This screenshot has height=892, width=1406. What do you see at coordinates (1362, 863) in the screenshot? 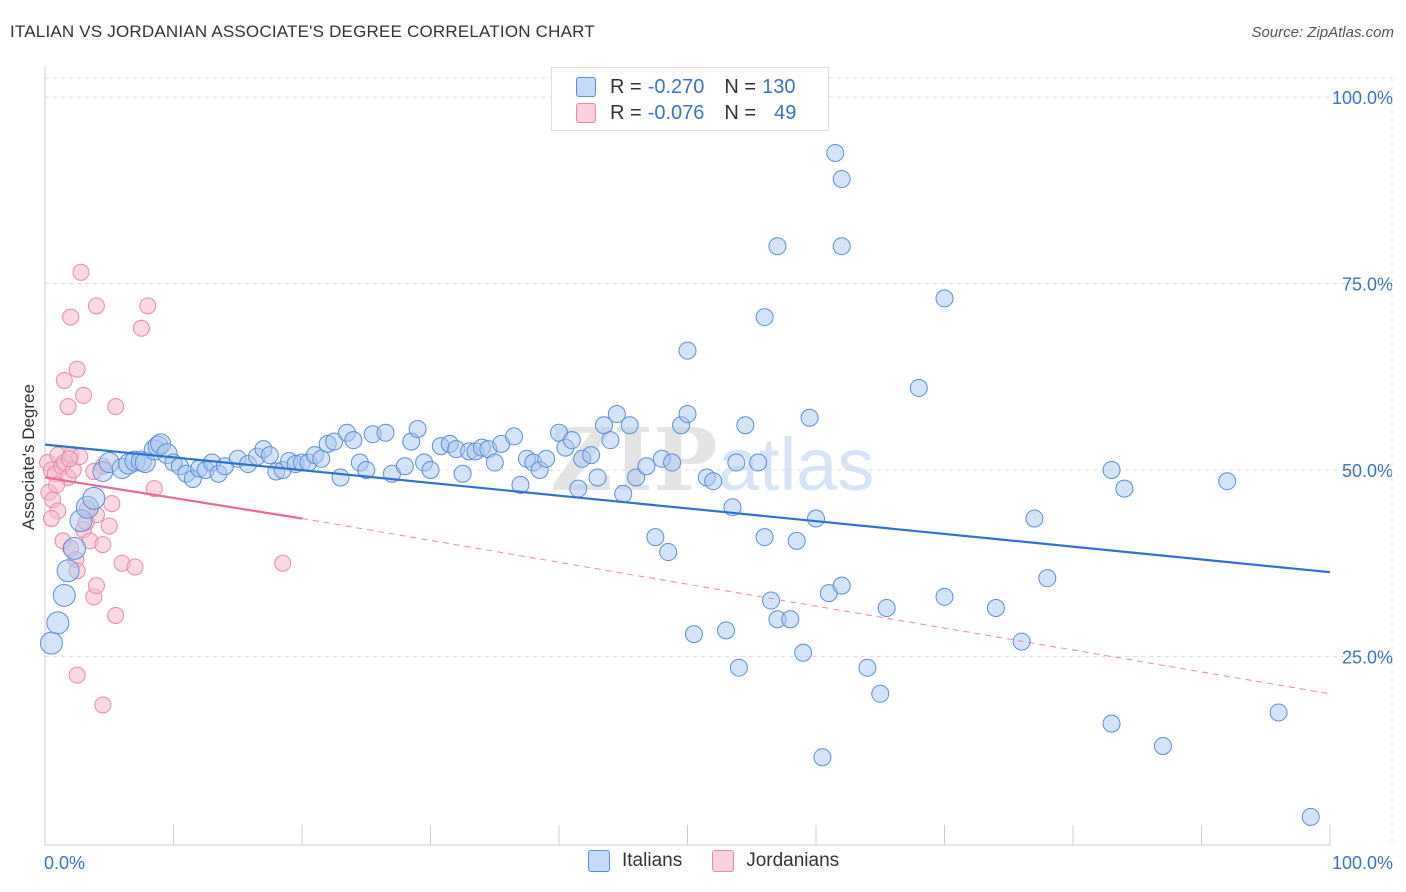
I see `x-tick-label: 100.0%` at bounding box center [1362, 863].